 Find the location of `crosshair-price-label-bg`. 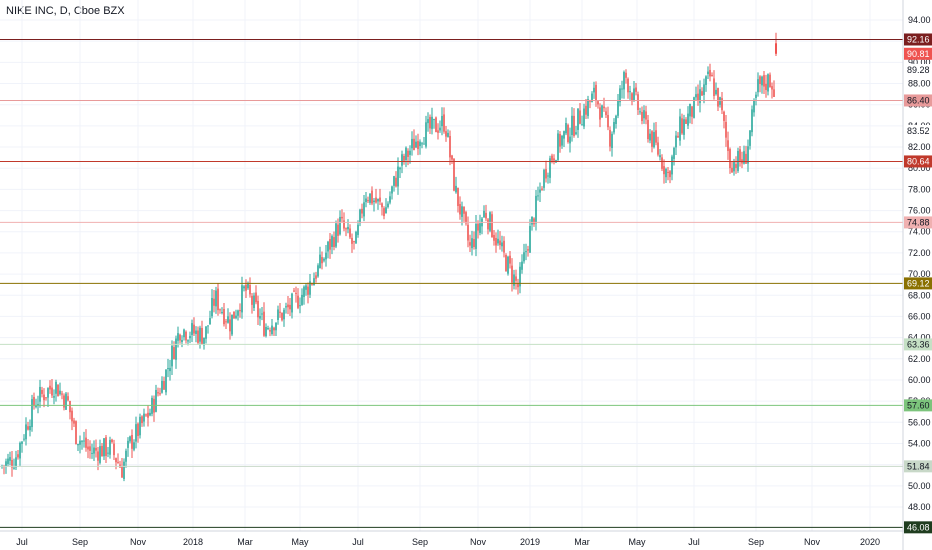

crosshair-price-label-bg is located at coordinates (918, 69).